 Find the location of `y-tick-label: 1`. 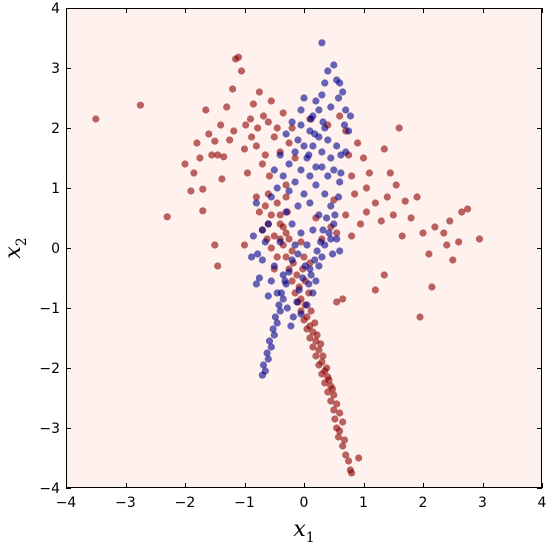

y-tick-label: 1 is located at coordinates (55, 189).